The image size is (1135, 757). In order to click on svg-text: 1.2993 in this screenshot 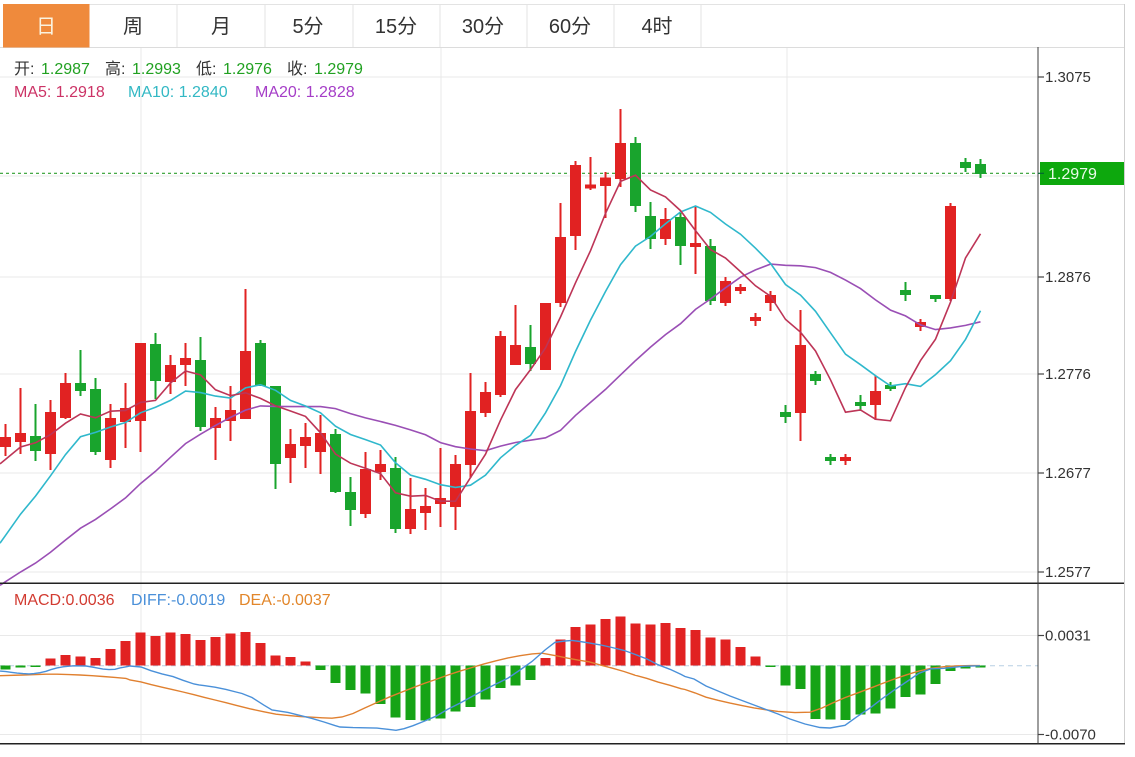, I will do `click(156, 69)`.